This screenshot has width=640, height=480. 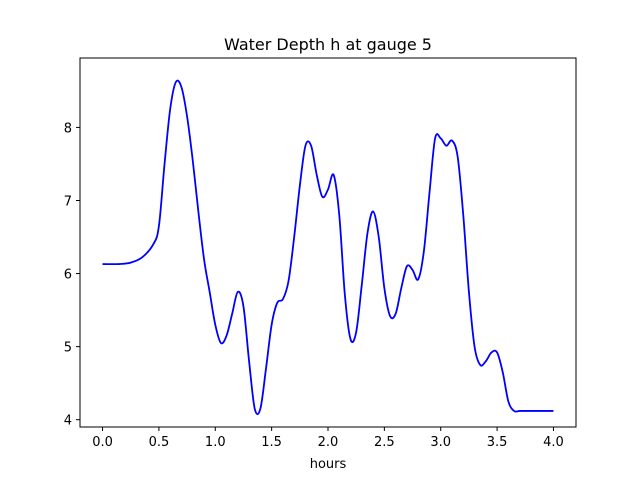 I want to click on x-tick-label: 2.0, so click(x=328, y=442).